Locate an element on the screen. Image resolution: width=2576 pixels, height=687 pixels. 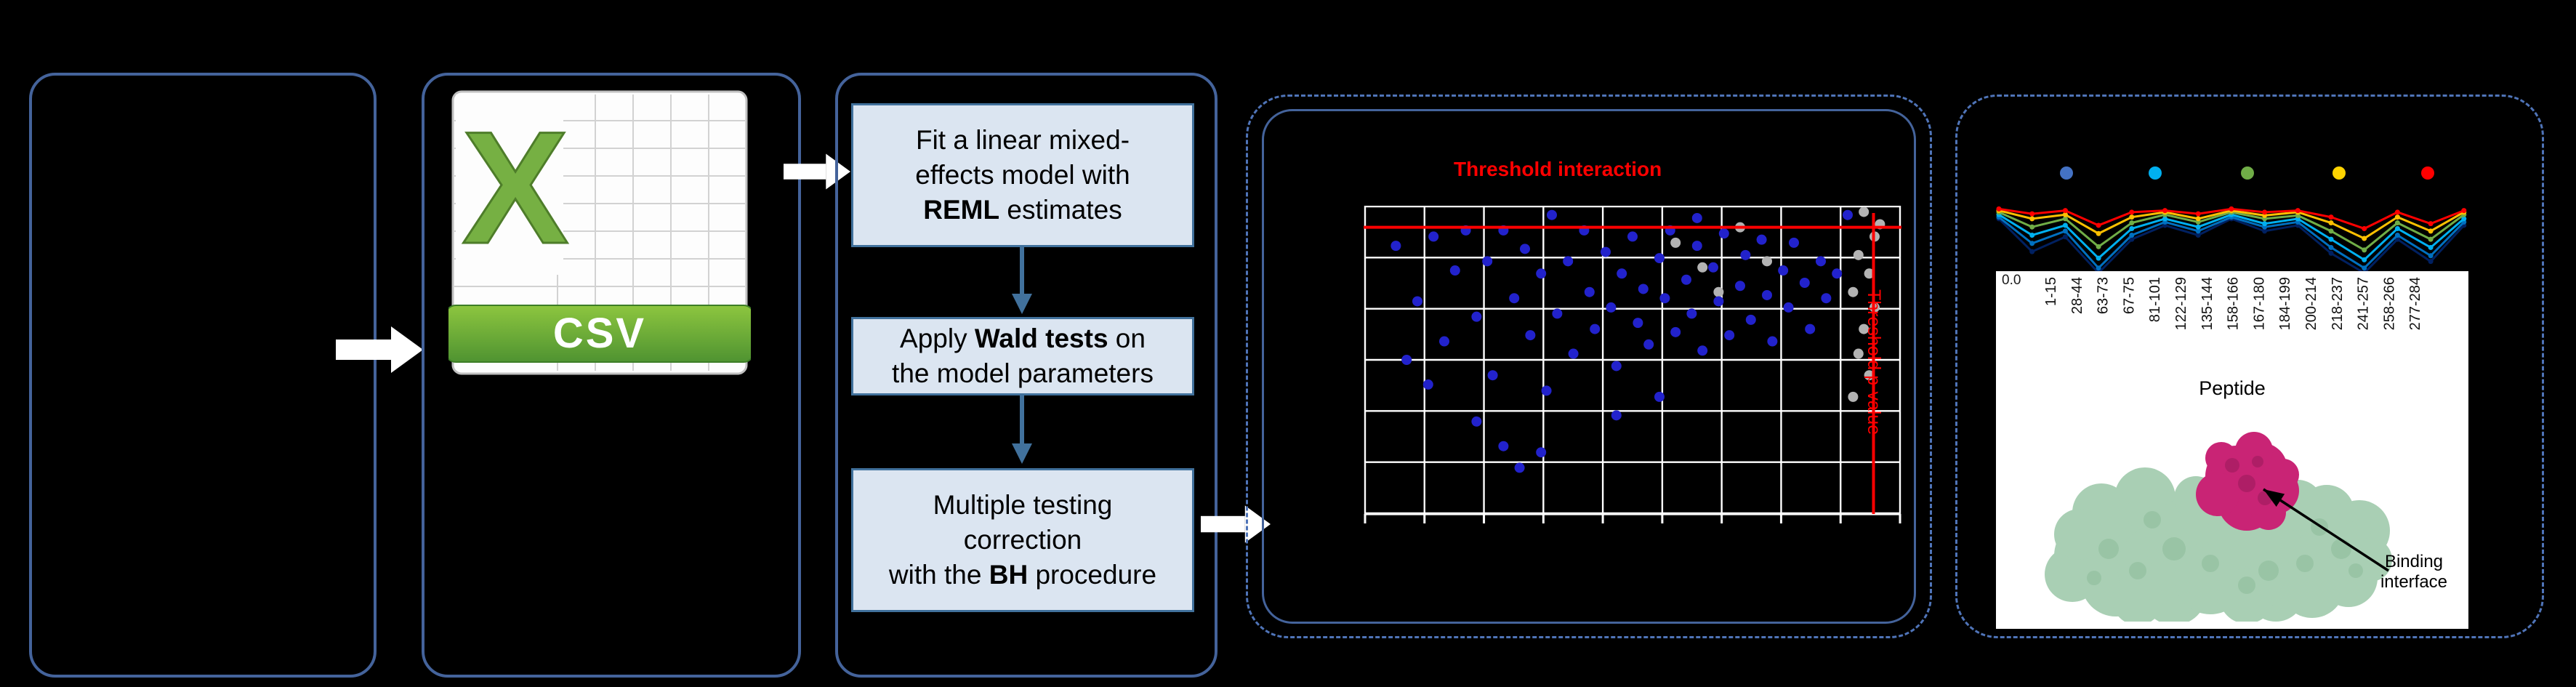
step-text: correction is located at coordinates (1022, 540).